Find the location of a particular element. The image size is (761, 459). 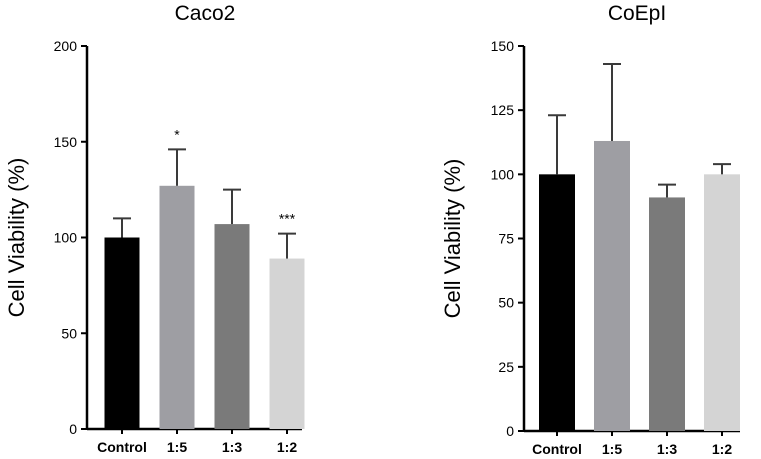

y-tick-label: 75 is located at coordinates (506, 239).